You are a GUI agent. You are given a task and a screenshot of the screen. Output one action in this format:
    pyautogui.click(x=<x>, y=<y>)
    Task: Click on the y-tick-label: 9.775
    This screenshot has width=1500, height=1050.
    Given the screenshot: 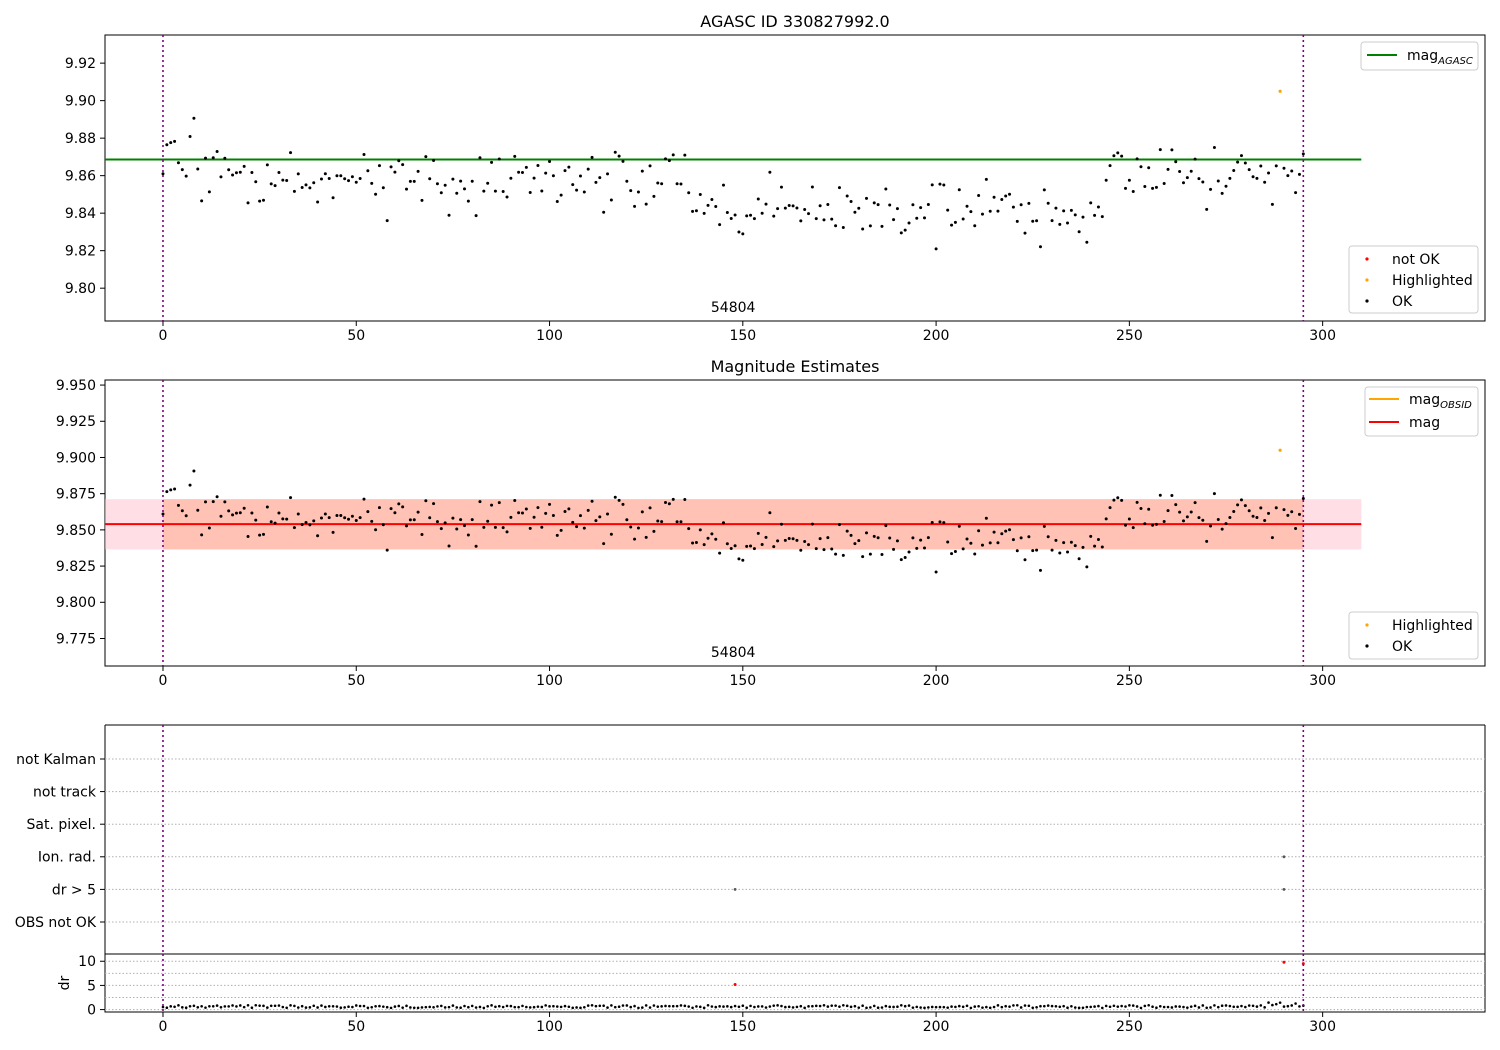 What is the action you would take?
    pyautogui.click(x=76, y=639)
    